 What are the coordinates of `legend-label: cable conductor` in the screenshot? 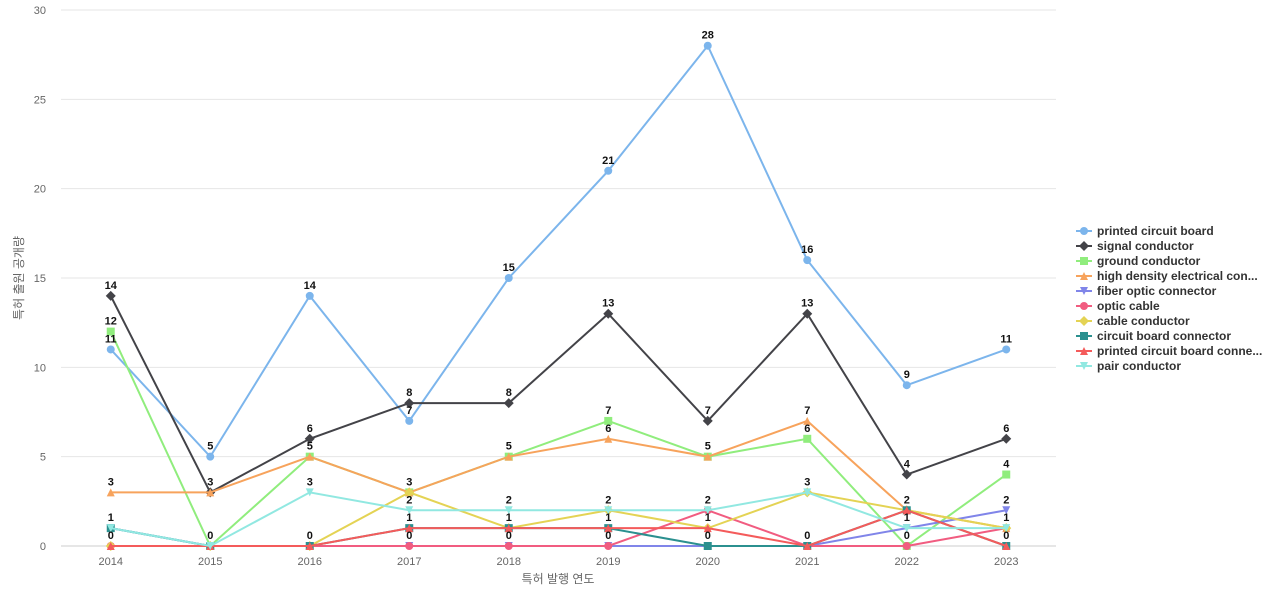 It's located at (1143, 321).